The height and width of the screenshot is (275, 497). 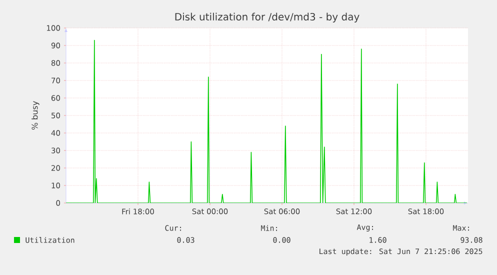 I want to click on y-axis-title: % busy, so click(x=36, y=115).